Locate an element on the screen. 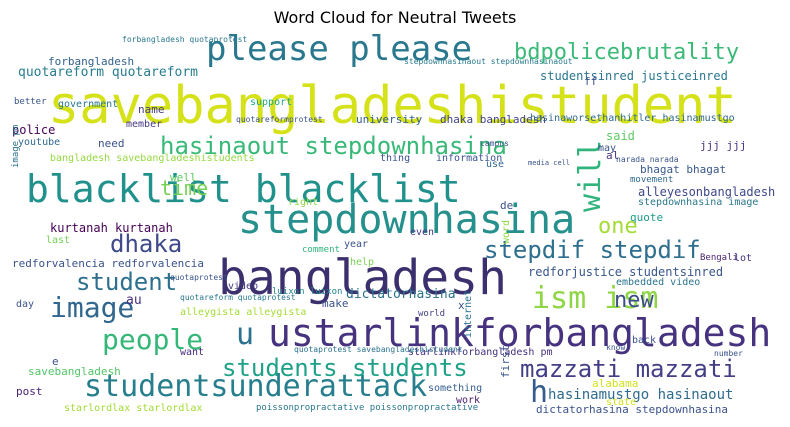 This screenshot has width=790, height=427. cloud-word: students students is located at coordinates (345, 368).